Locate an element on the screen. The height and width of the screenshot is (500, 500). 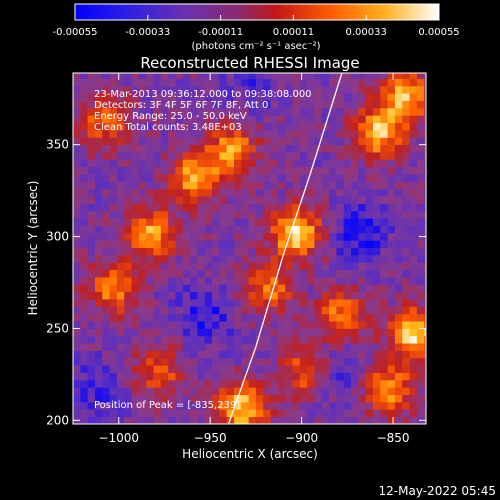
colorbar-unit-label: (photons cm⁻² s⁻¹ asec⁻²) is located at coordinates (255, 46).